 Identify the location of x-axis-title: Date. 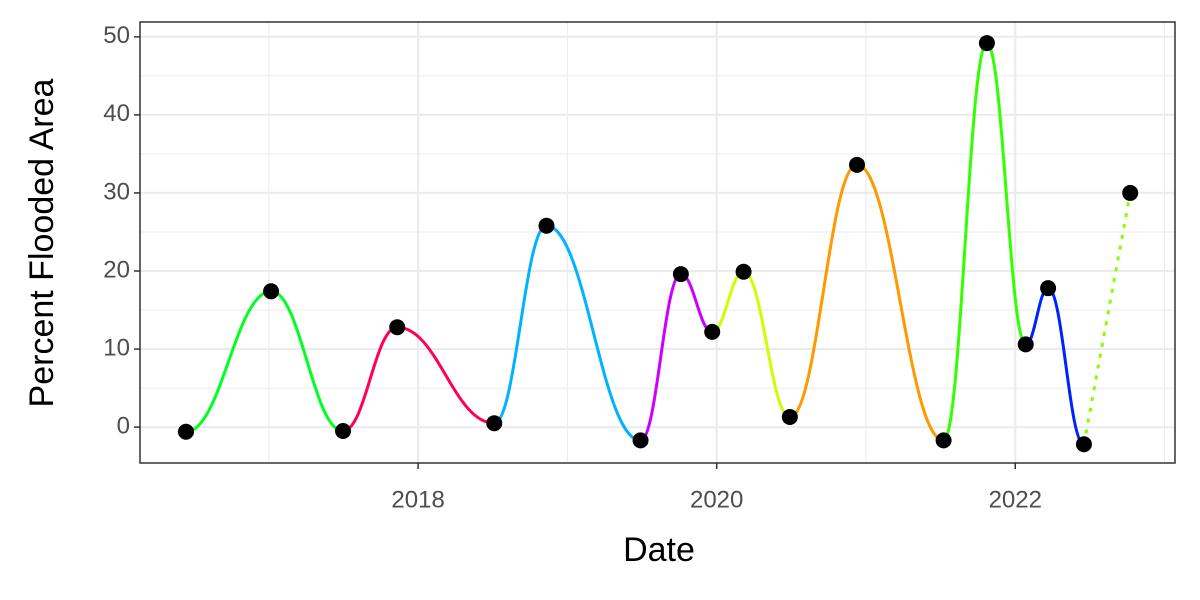
(659, 550).